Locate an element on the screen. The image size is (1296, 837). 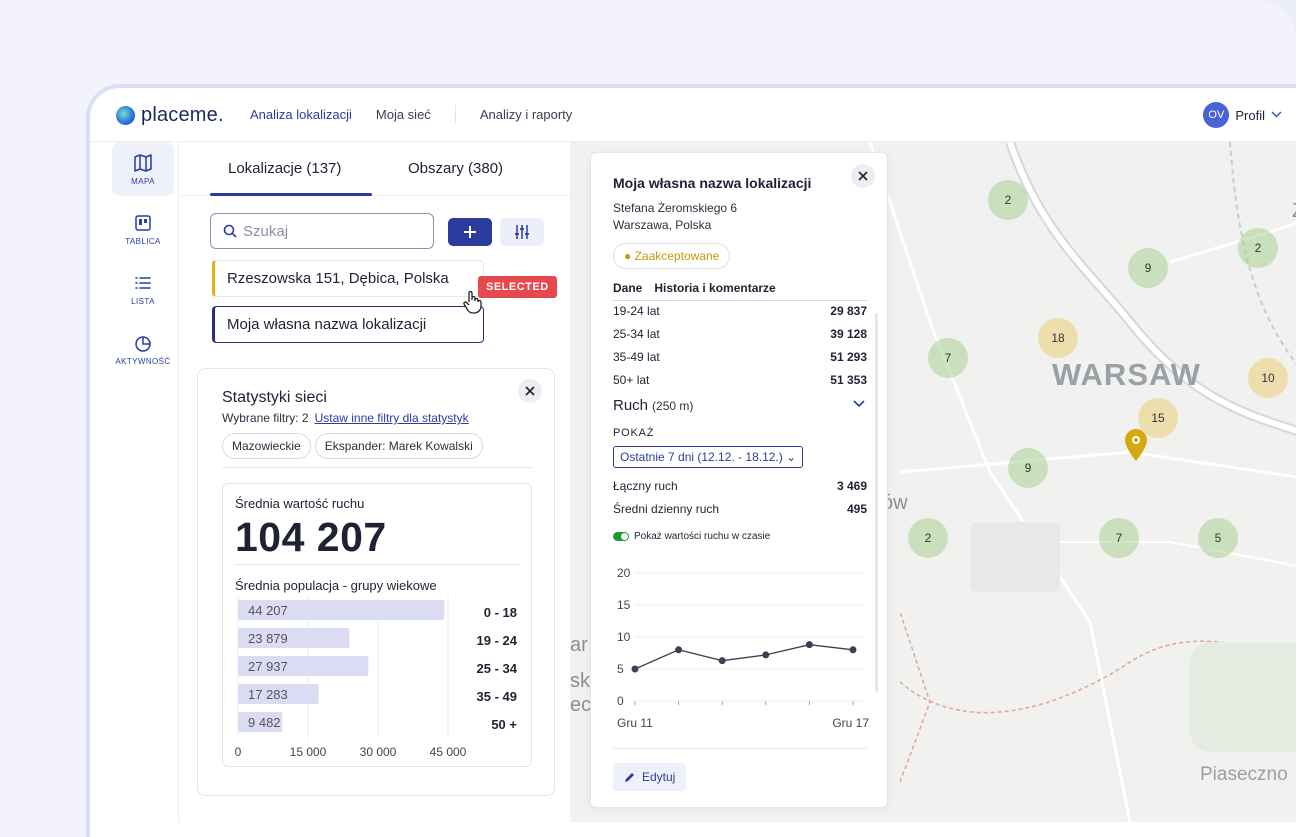
edit-label: Edytuj is located at coordinates (659, 777).